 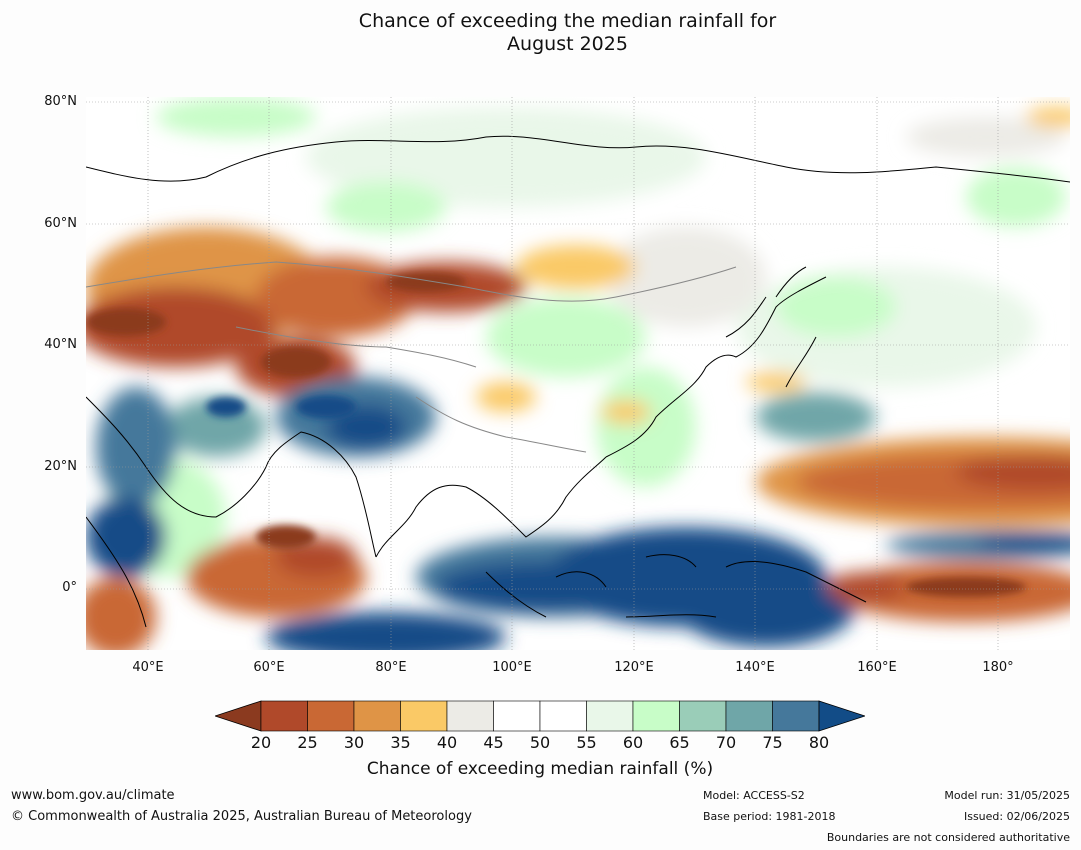 I want to click on colorbar-tick-label: 20, so click(x=261, y=742).